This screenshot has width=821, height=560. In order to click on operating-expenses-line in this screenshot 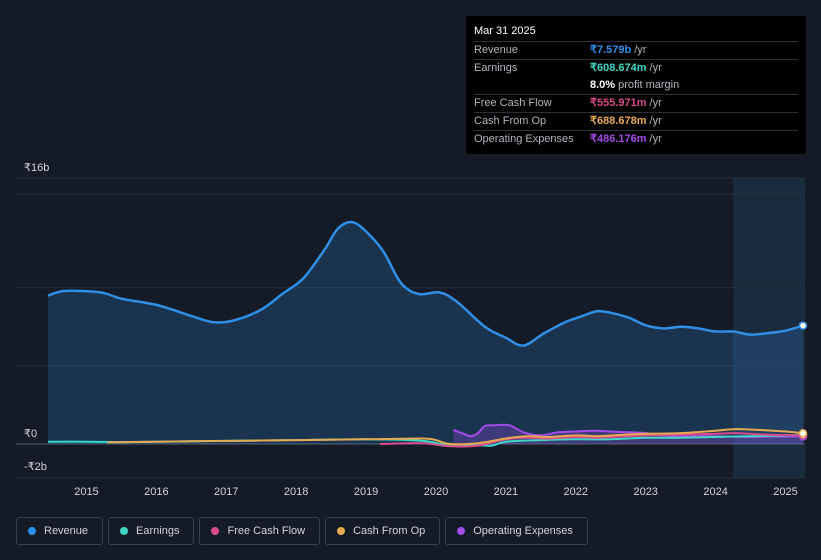, I will do `click(628, 430)`.